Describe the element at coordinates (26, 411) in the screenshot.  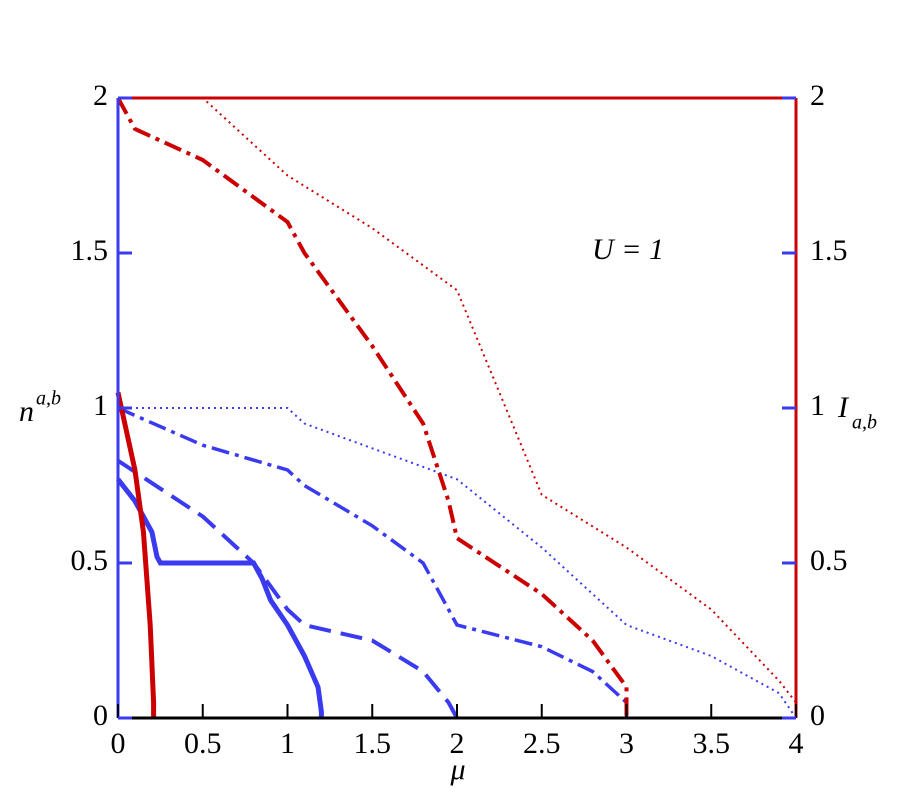
I see `y-axis-label: n` at that location.